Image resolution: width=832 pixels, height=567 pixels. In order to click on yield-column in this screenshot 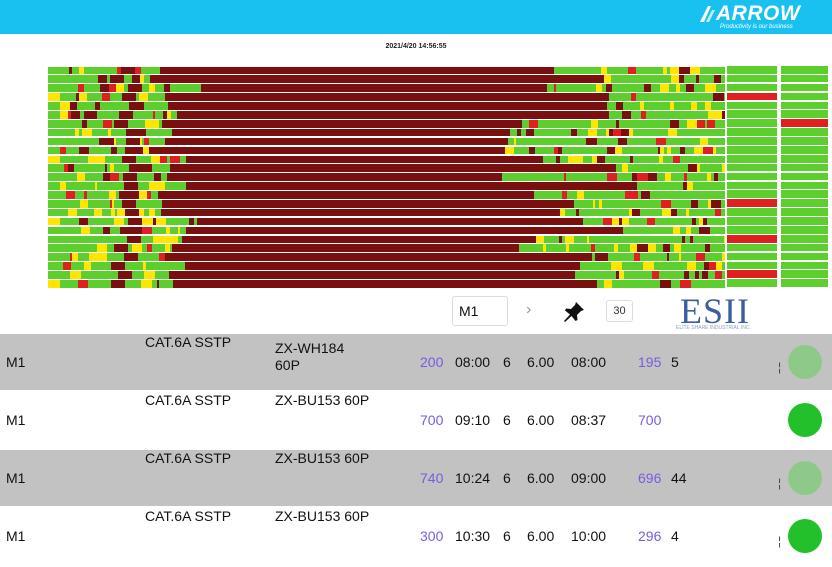, I will do `click(804, 174)`.